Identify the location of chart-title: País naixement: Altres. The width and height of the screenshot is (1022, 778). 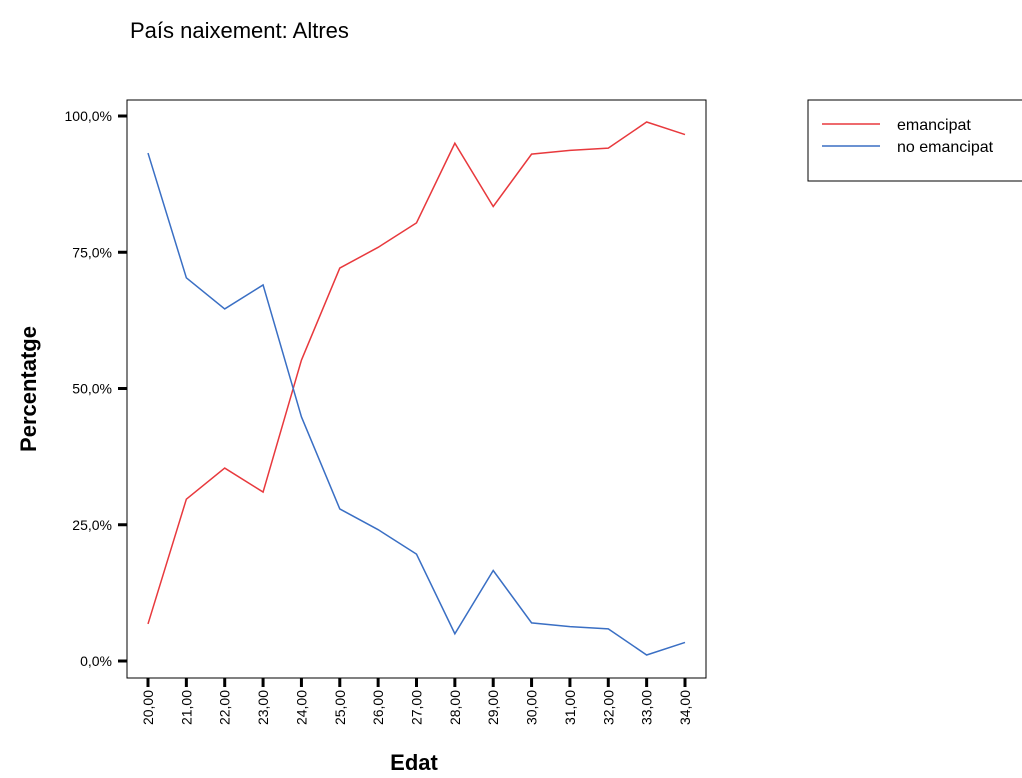
(239, 30).